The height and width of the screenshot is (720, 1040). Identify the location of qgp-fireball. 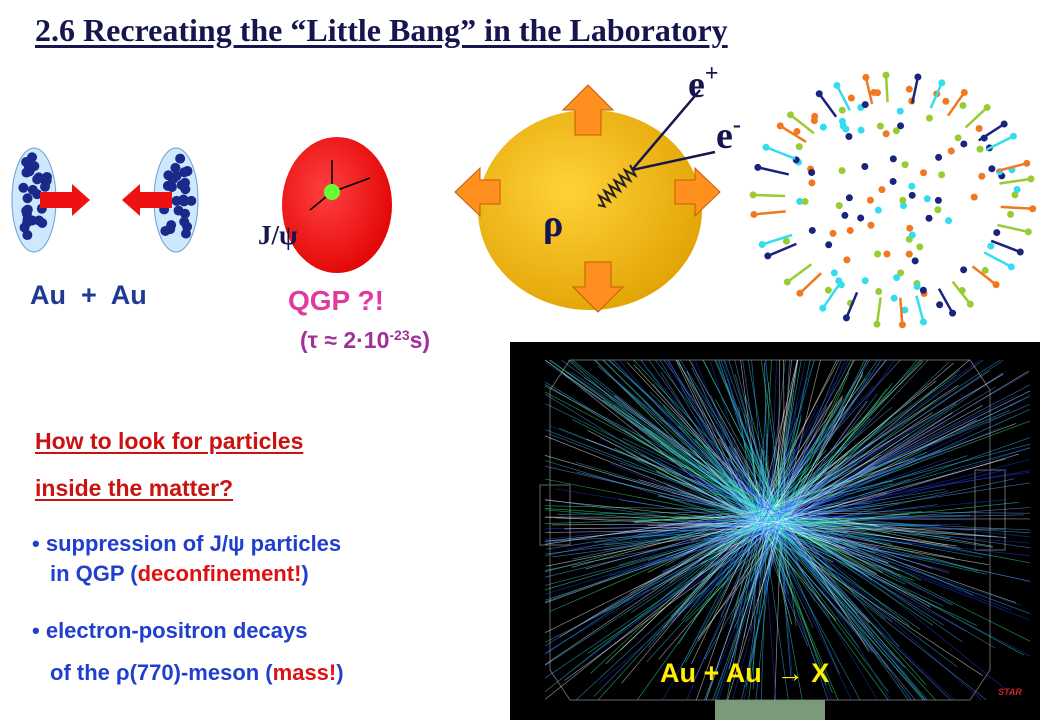
(337, 205).